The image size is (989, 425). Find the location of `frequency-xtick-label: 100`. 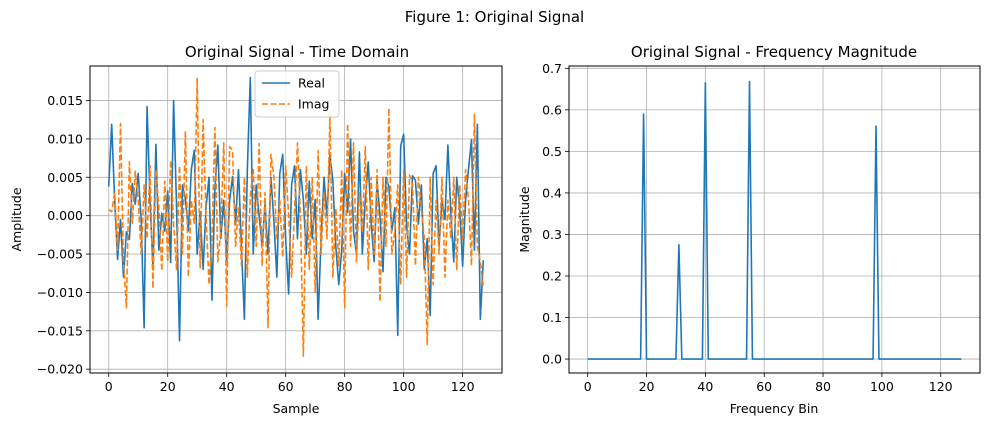

frequency-xtick-label: 100 is located at coordinates (882, 386).